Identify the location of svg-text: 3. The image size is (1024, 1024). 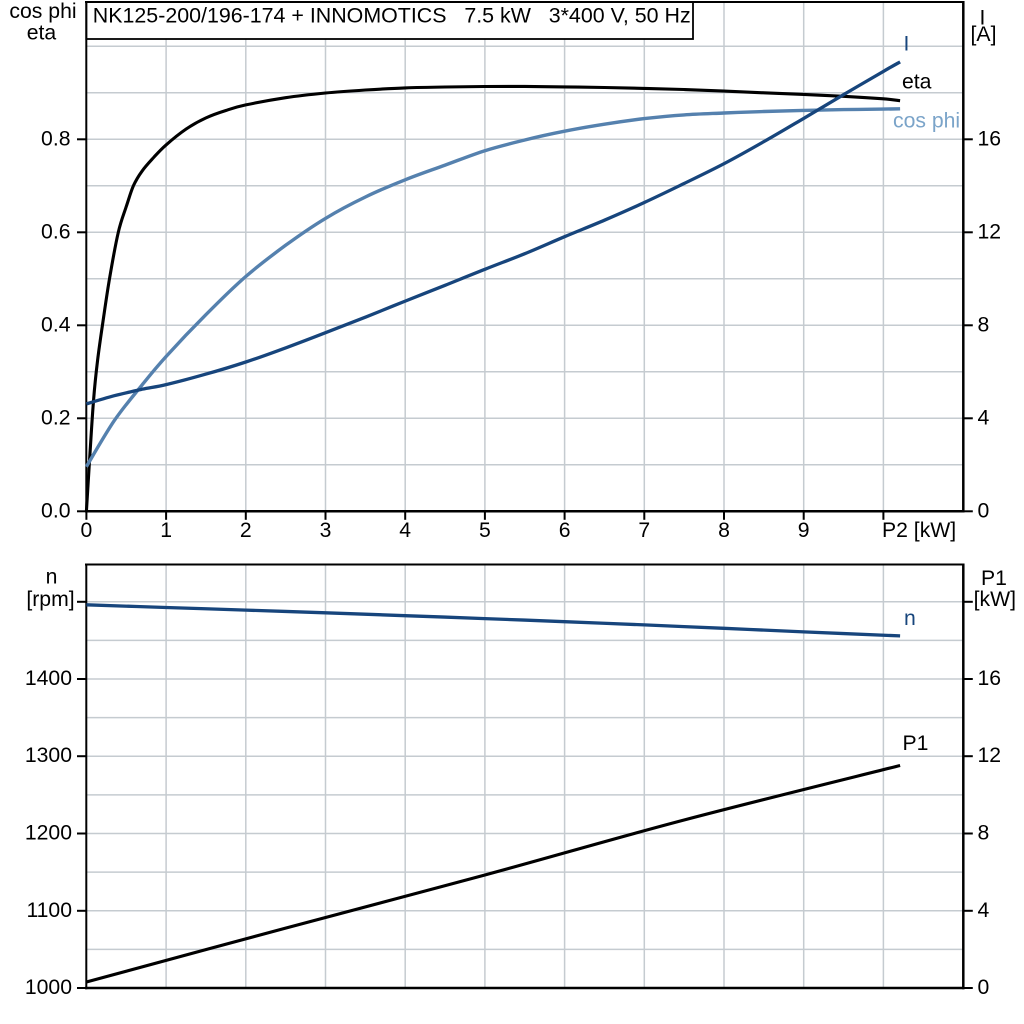
(326, 530).